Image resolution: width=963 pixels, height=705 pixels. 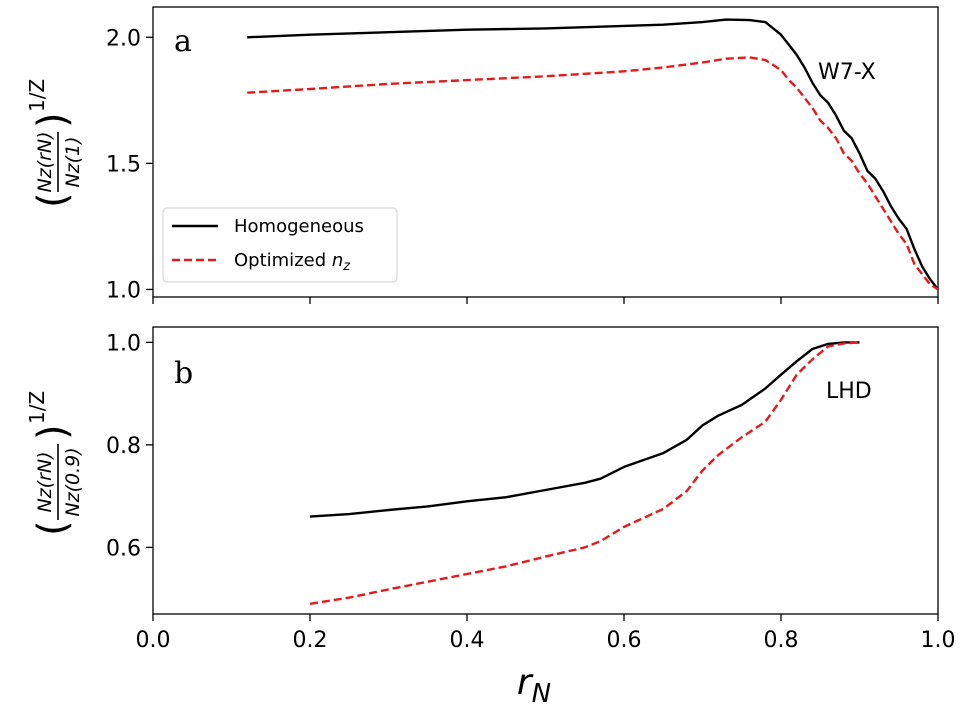 What do you see at coordinates (299, 226) in the screenshot?
I see `legend-label-homogeneous: Homogeneous` at bounding box center [299, 226].